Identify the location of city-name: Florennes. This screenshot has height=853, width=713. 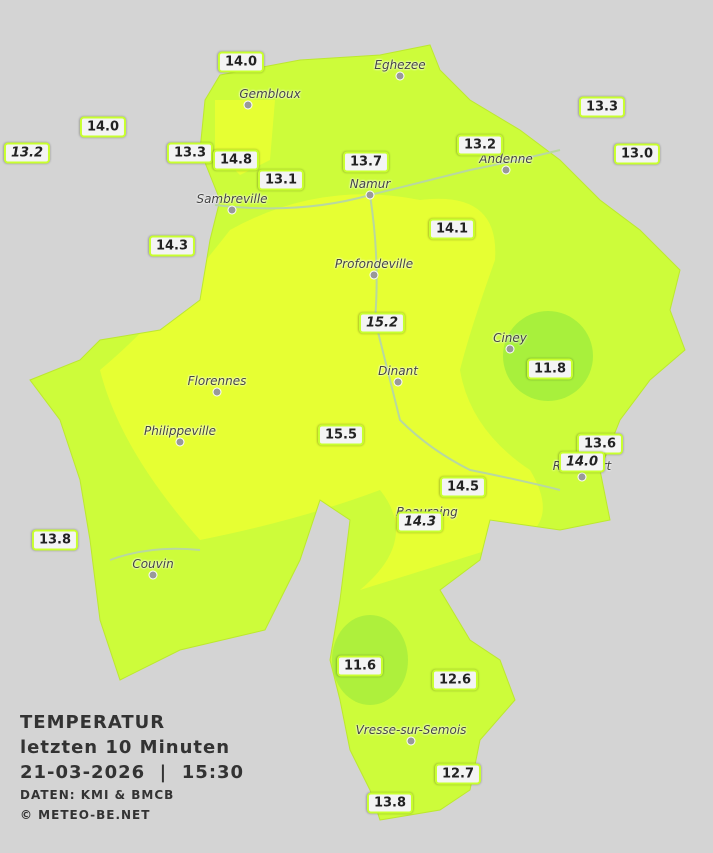
(217, 381).